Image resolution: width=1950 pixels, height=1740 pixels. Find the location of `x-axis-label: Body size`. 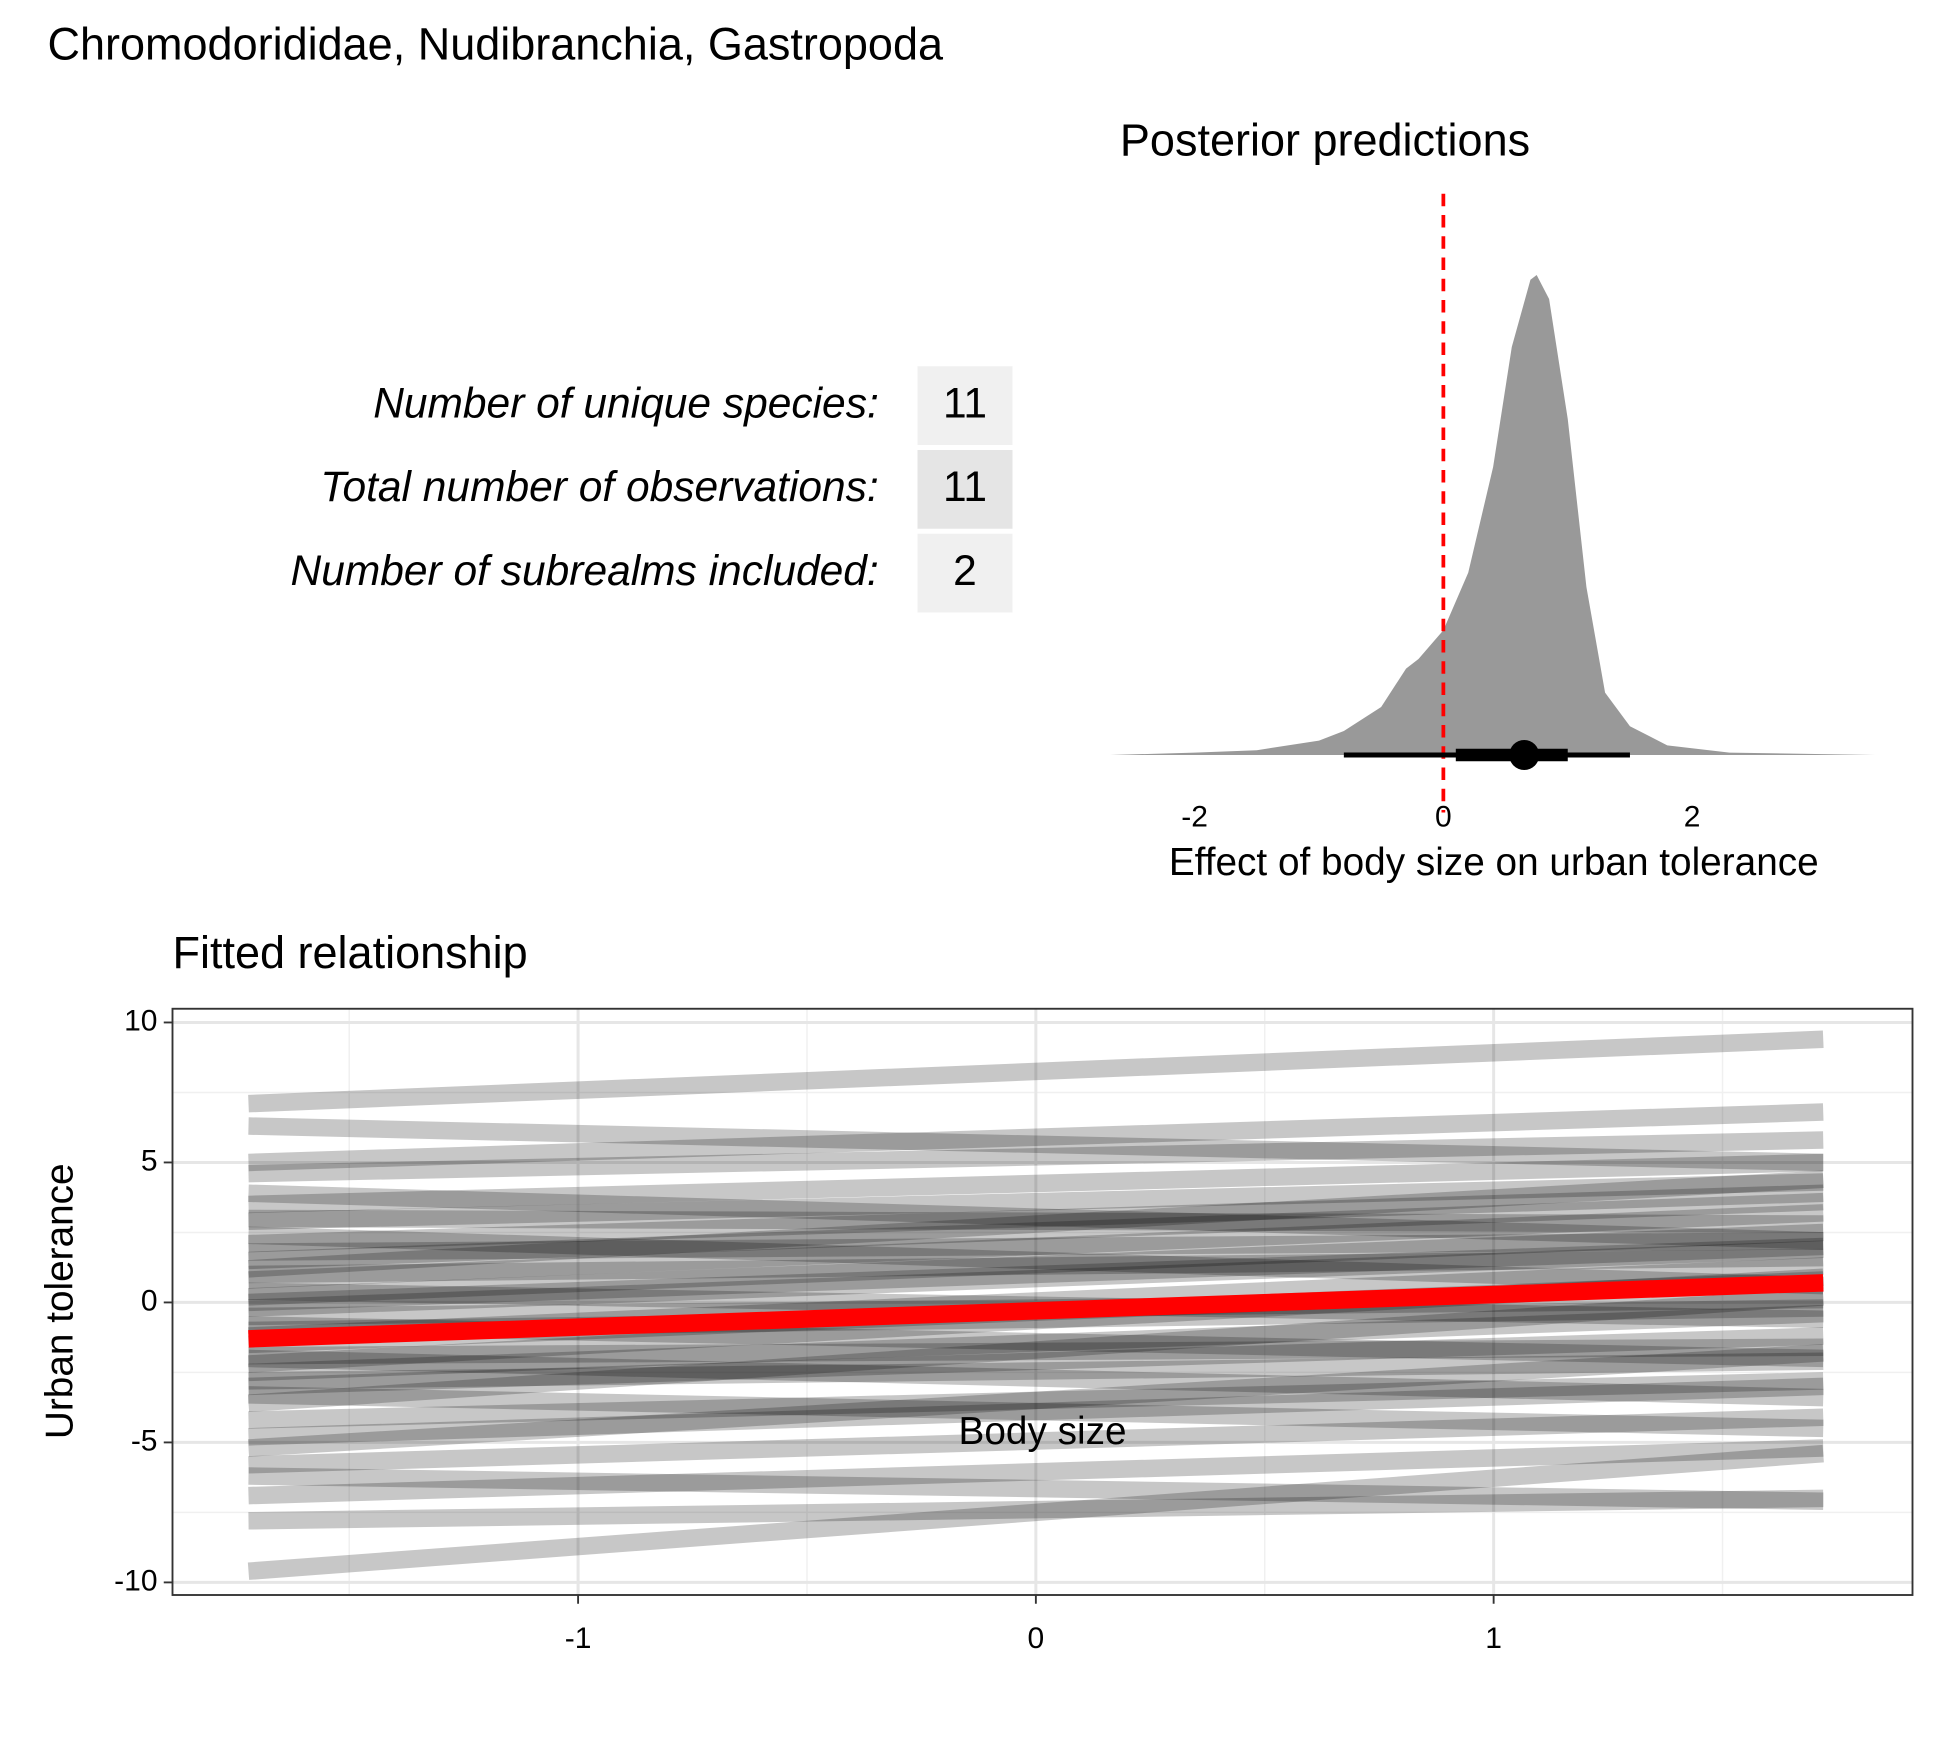

x-axis-label: Body size is located at coordinates (1043, 1431).